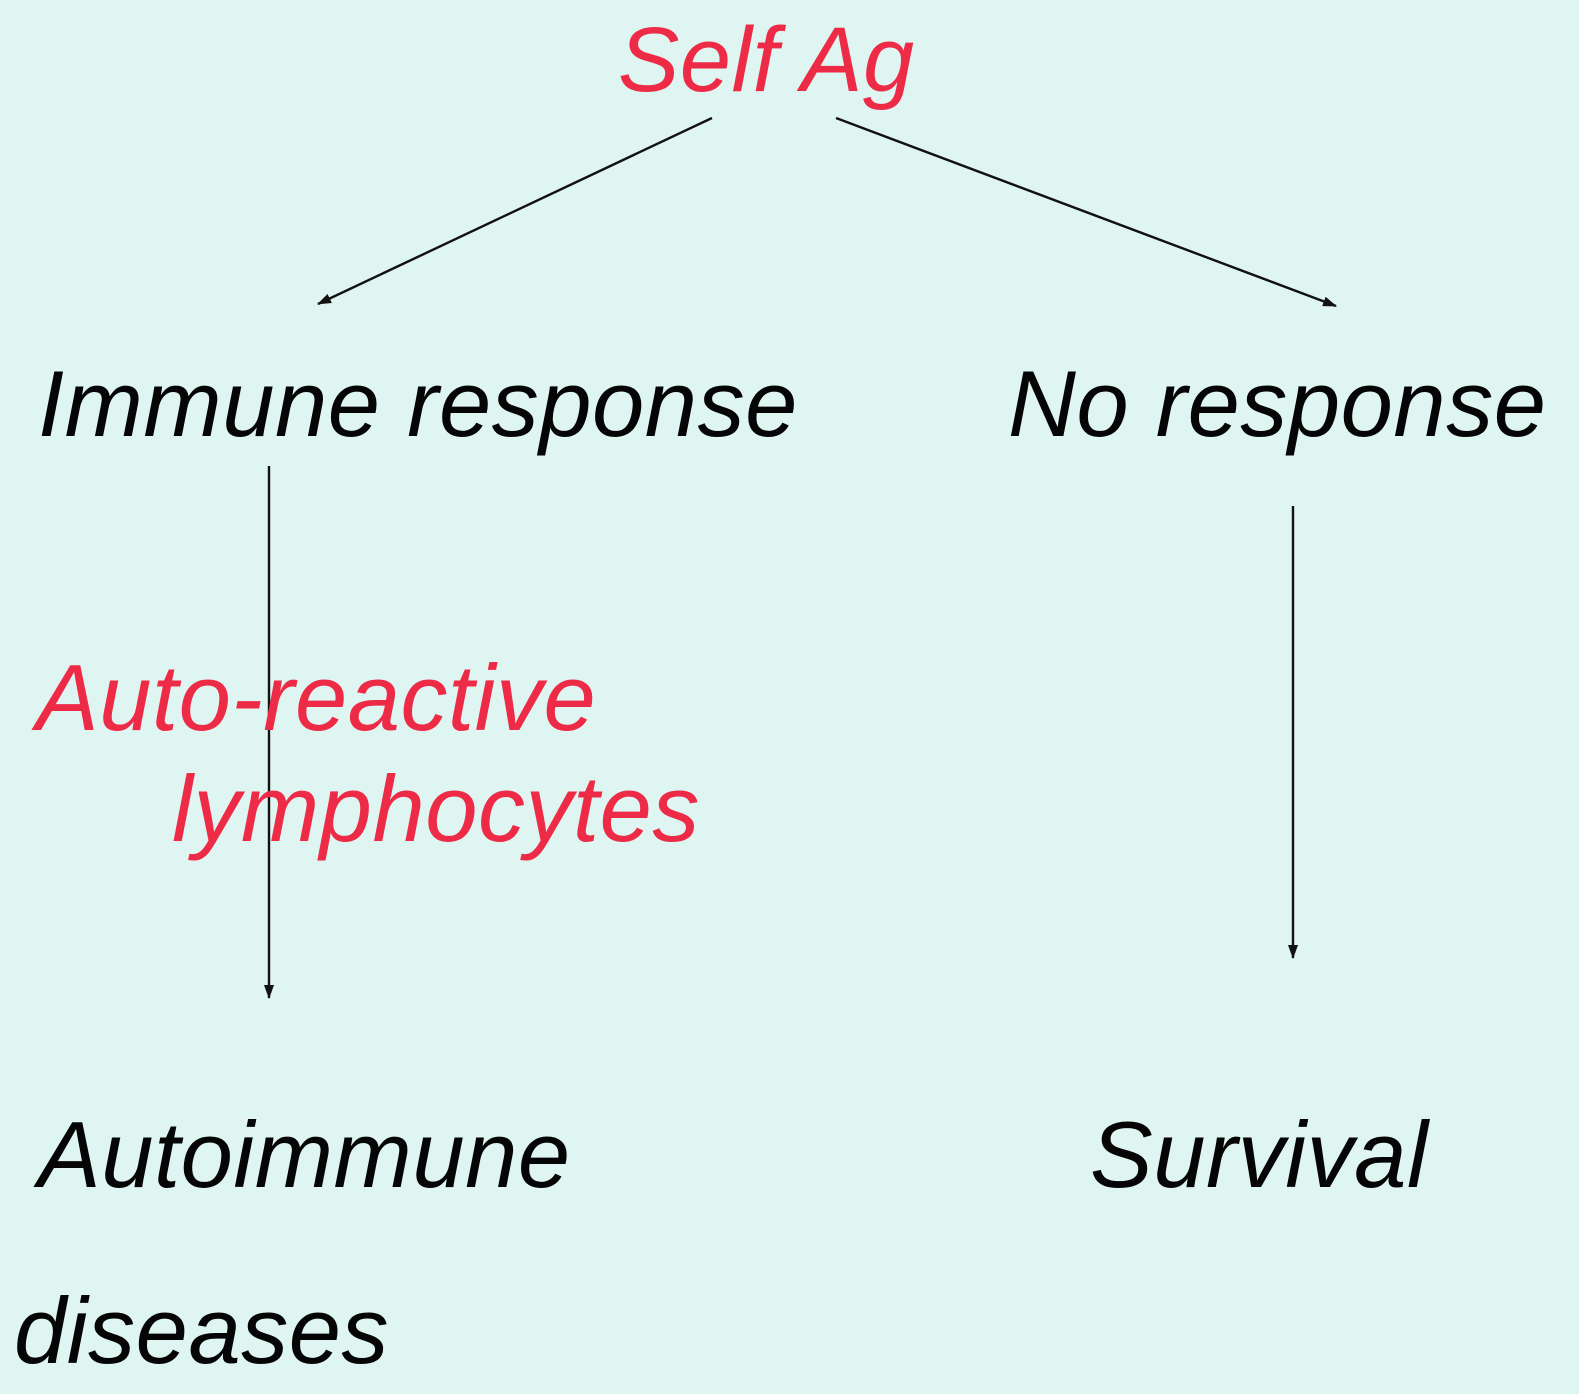 This screenshot has height=1394, width=1579. Describe the element at coordinates (418, 403) in the screenshot. I see `immune-response-label: Immune response` at that location.